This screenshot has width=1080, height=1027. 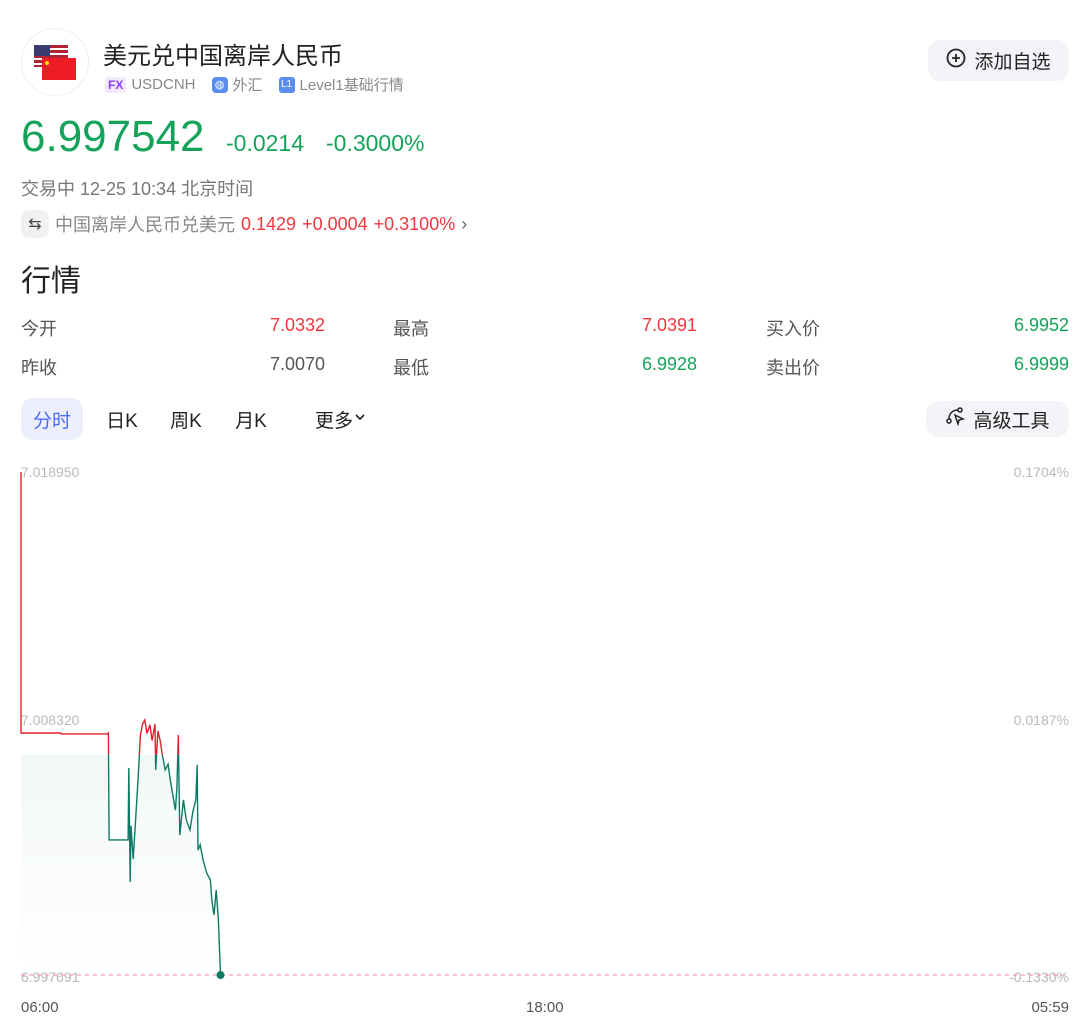 What do you see at coordinates (113, 136) in the screenshot?
I see `current-price: 6.997542` at bounding box center [113, 136].